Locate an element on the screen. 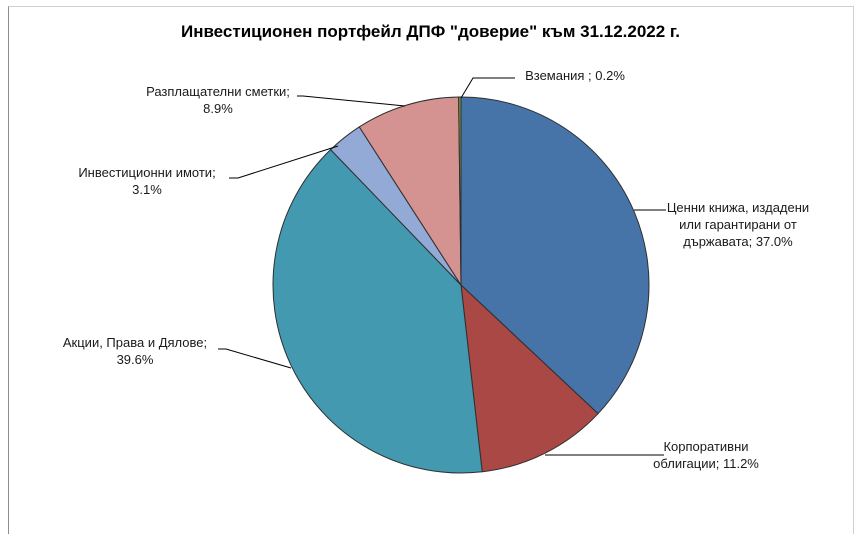 This screenshot has width=861, height=535. slice-label-line: или гарантирани от is located at coordinates (738, 224).